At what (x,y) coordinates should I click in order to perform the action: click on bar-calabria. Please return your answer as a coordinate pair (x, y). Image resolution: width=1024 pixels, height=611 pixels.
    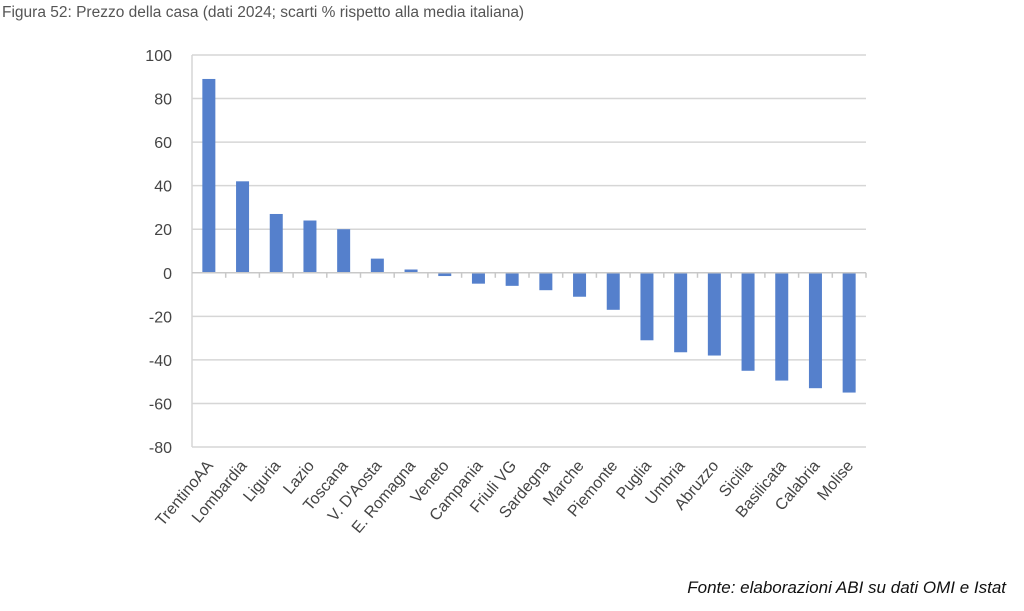
    Looking at the image, I should click on (815, 330).